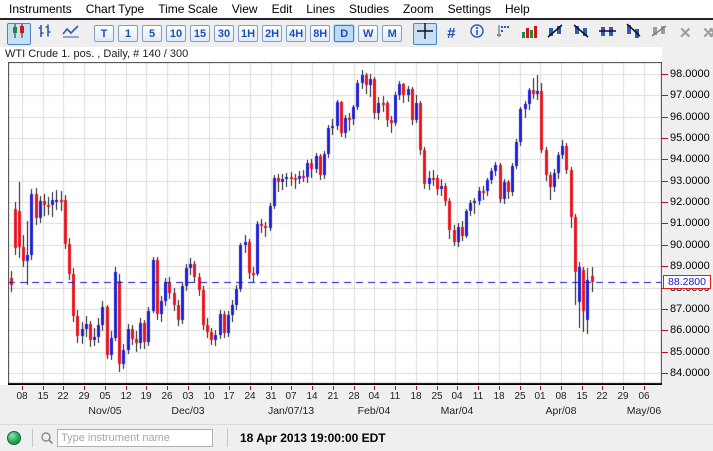 The width and height of the screenshot is (713, 451). I want to click on menu-item-zoom: Zoom, so click(418, 9).